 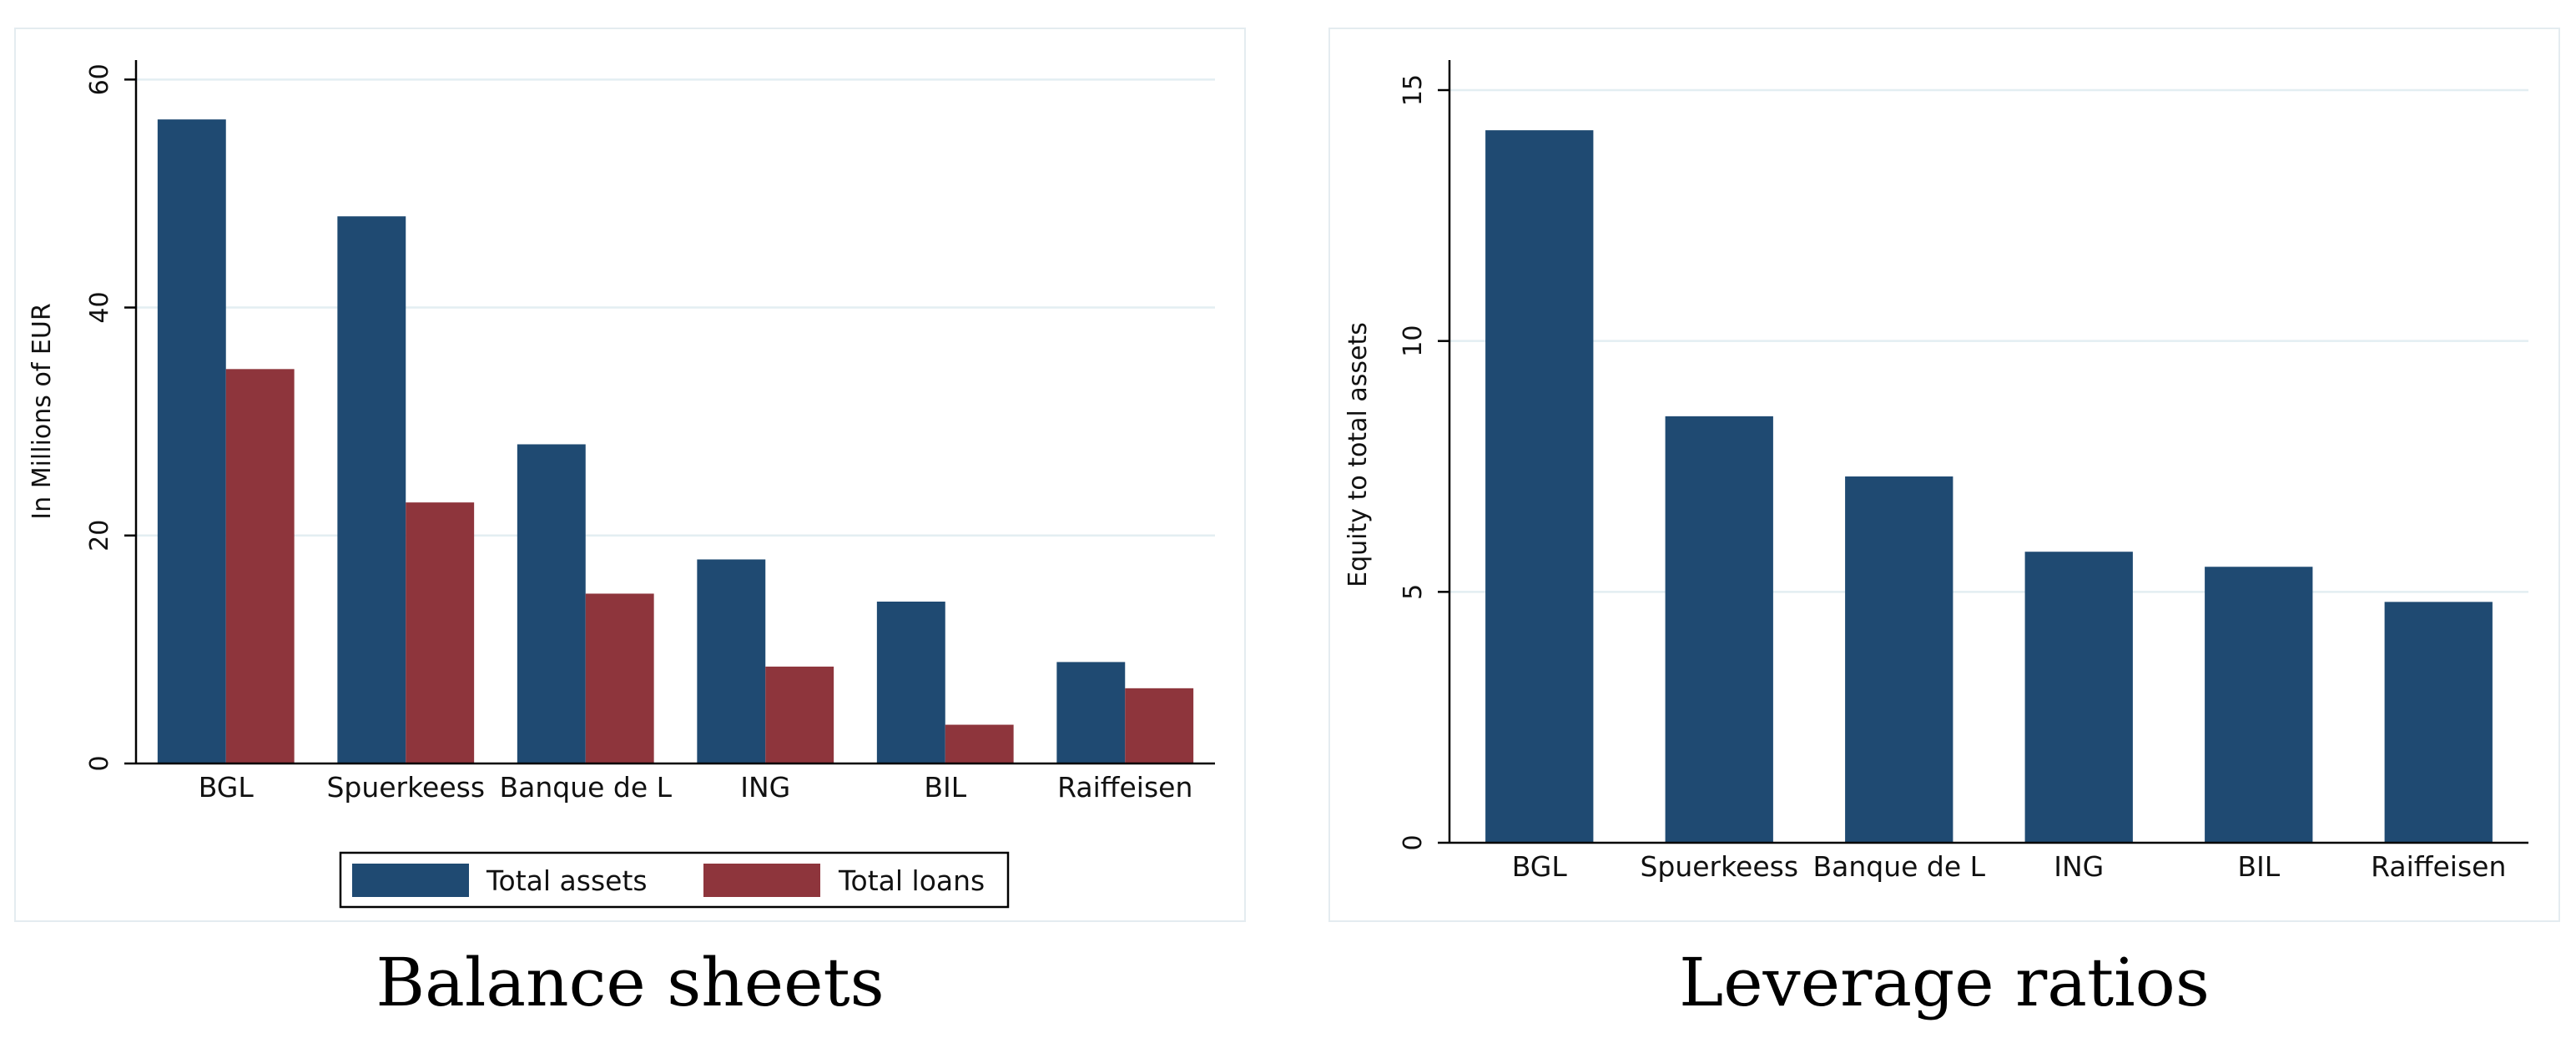 I want to click on bar-equity-to-total-assets-banque-de-l, so click(x=1899, y=659).